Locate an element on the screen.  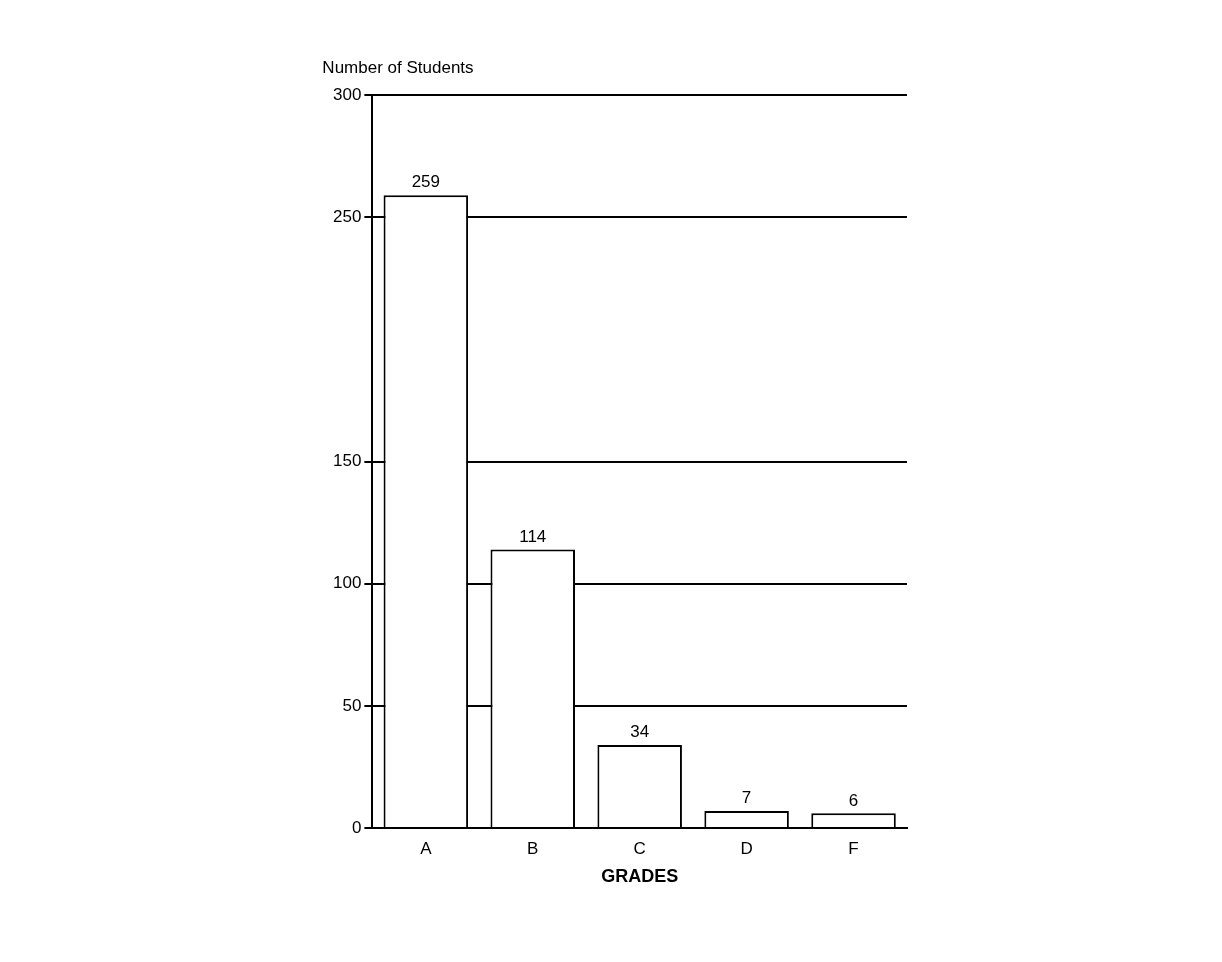
data-label: 114 is located at coordinates (533, 536).